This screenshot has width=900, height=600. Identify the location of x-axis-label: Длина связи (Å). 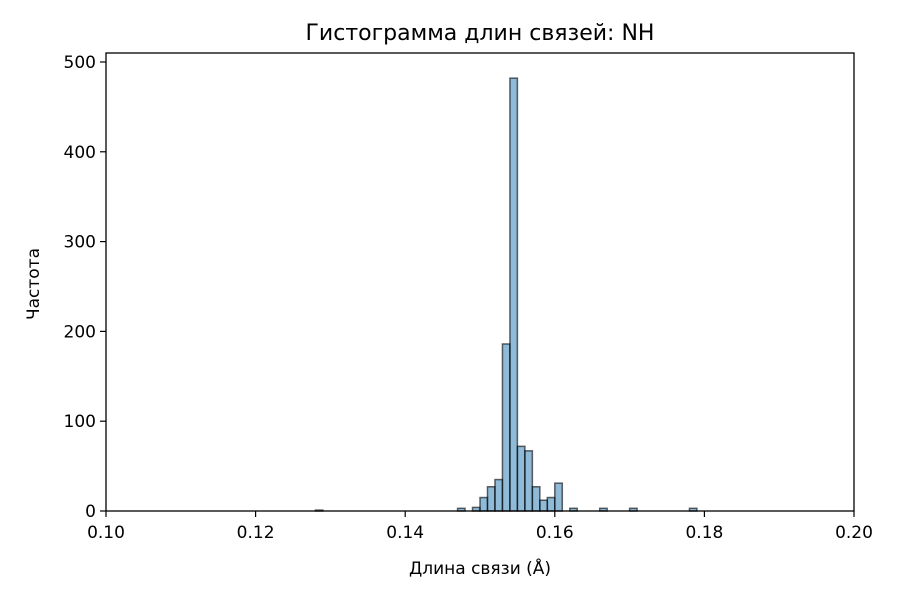
(480, 568).